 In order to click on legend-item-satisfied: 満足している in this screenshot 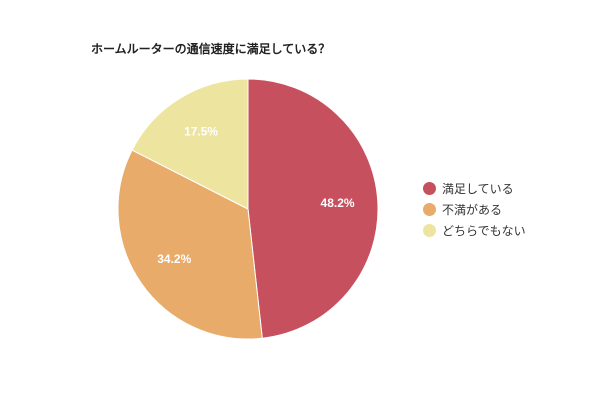, I will do `click(474, 188)`.